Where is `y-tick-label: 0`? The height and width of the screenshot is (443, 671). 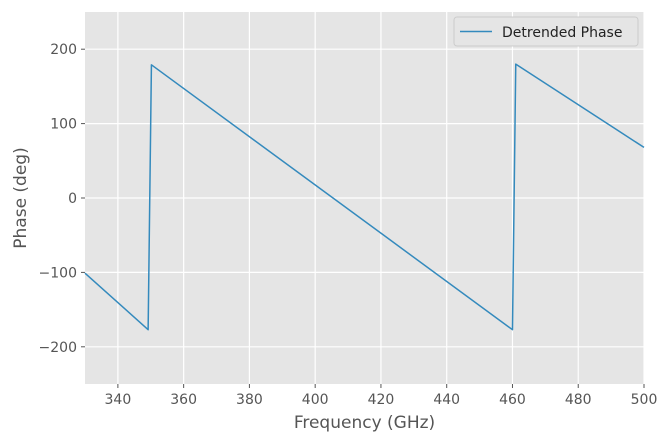
y-tick-label: 0 is located at coordinates (72, 199).